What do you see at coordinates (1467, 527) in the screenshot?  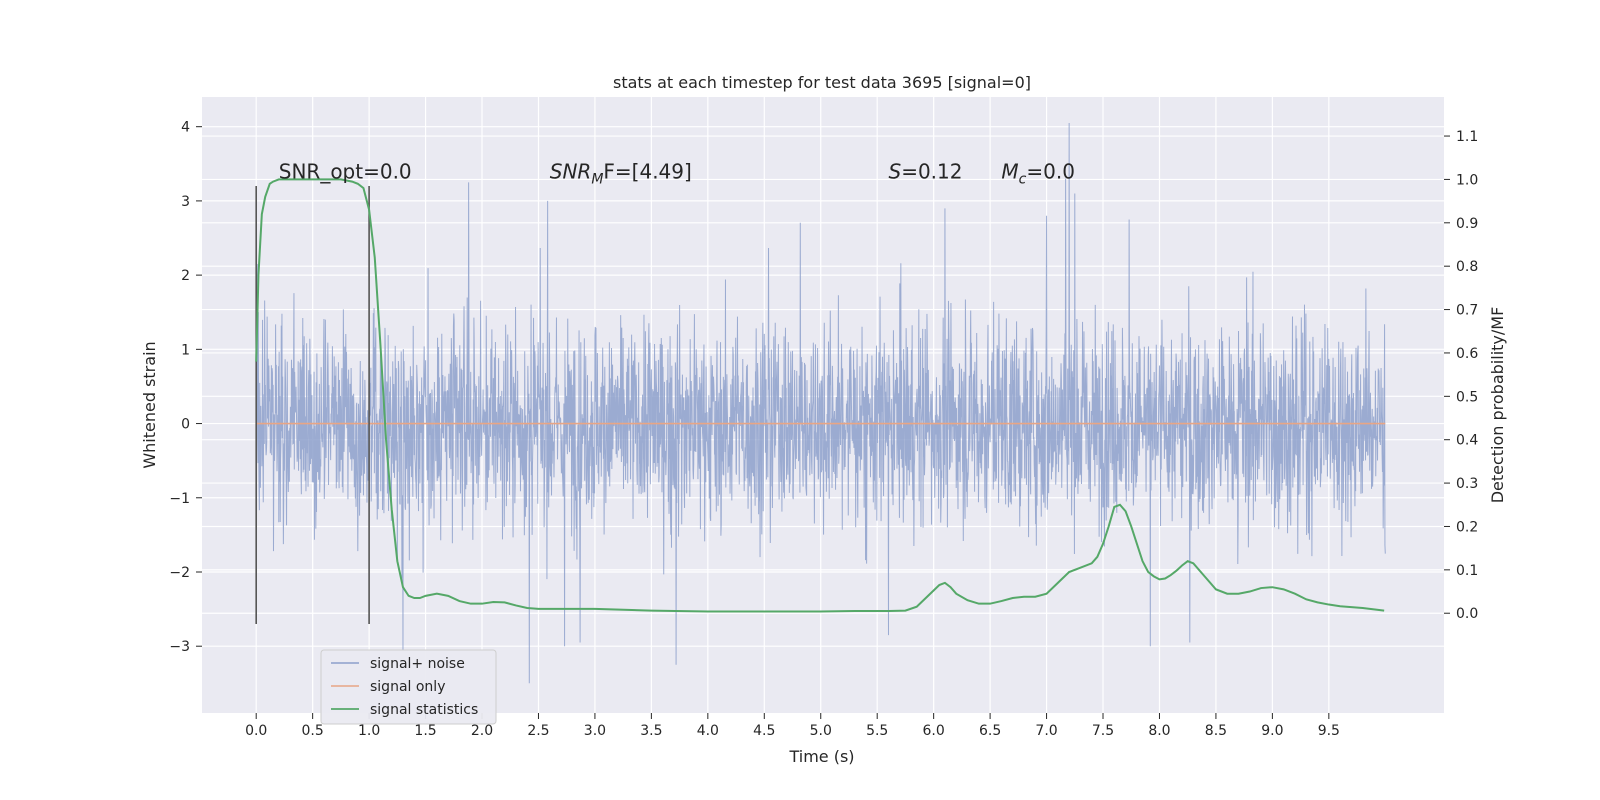 I see `yr-tick-label-2: 0.2` at bounding box center [1467, 527].